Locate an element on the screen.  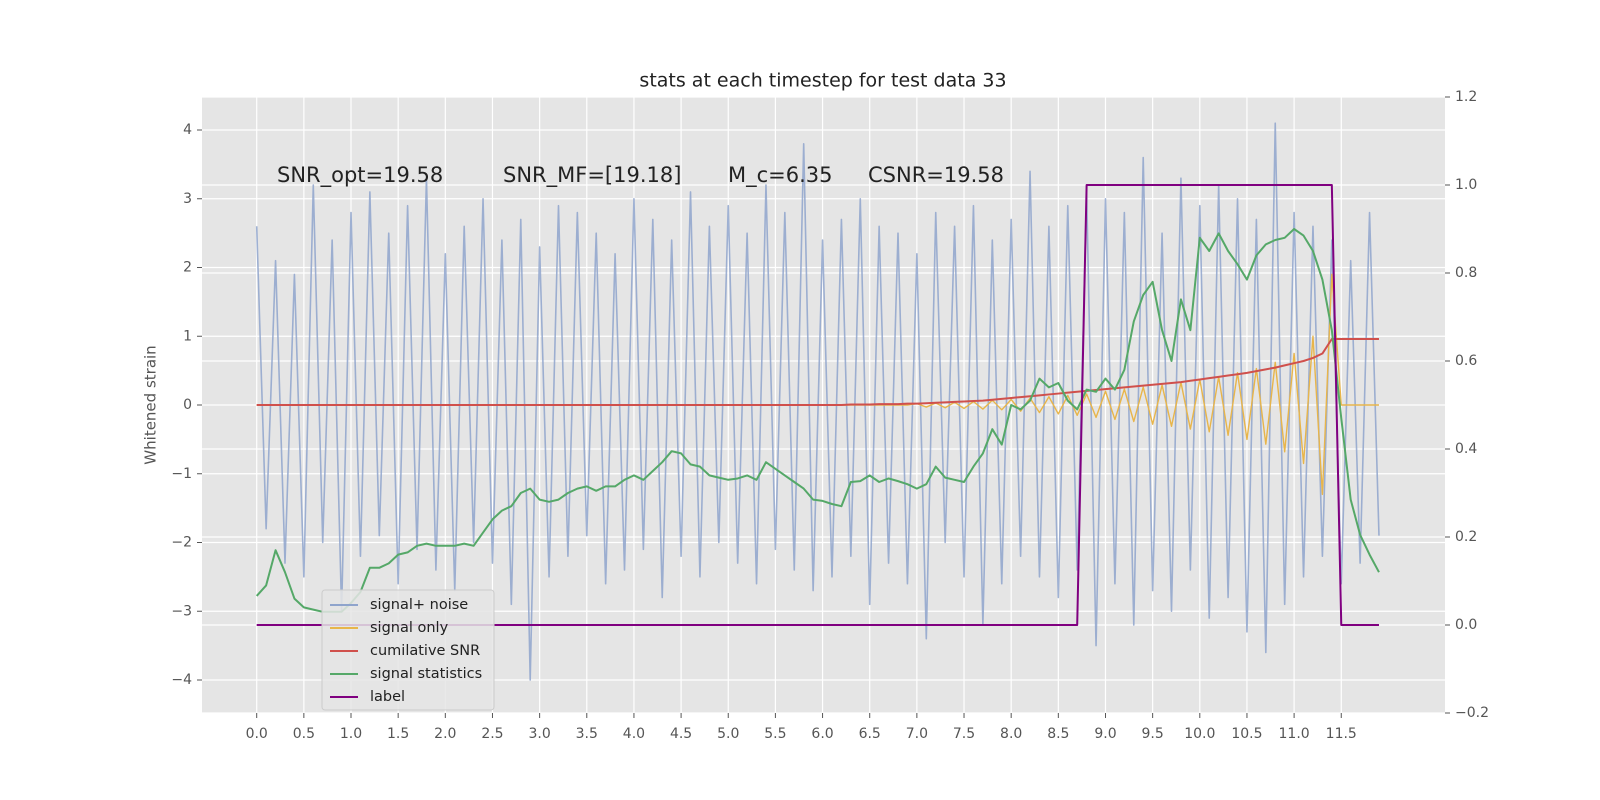
y2-tick-label: 0.0 is located at coordinates (1466, 625).